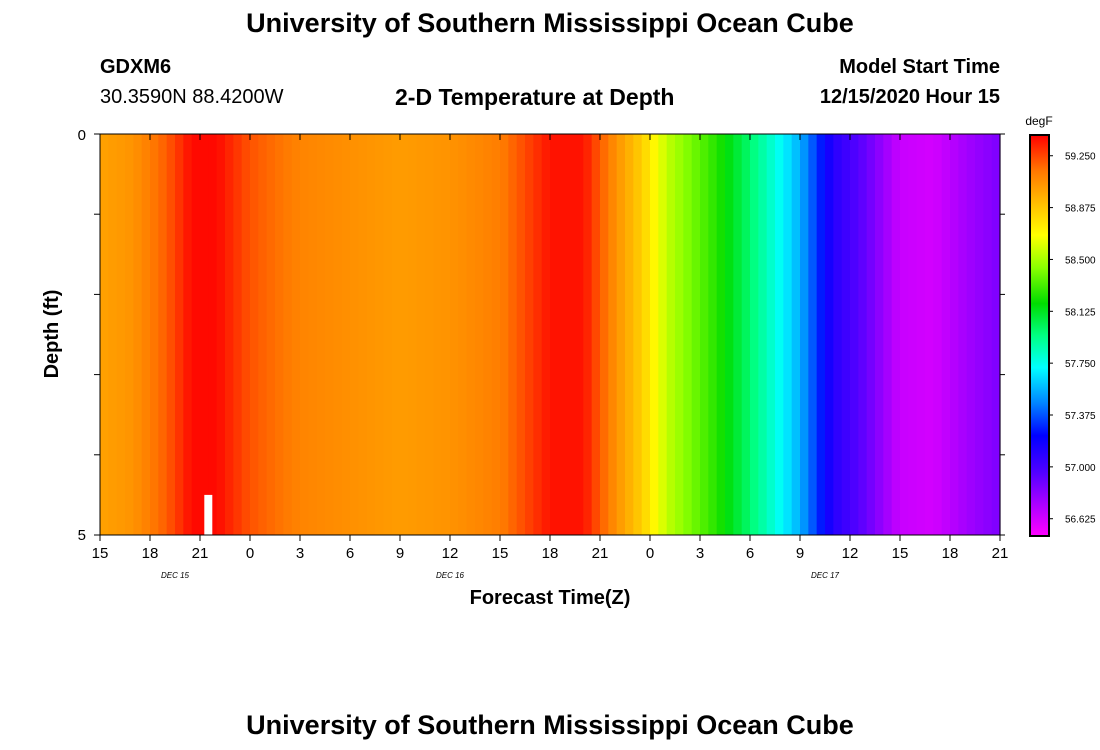 The height and width of the screenshot is (750, 1100). What do you see at coordinates (350, 553) in the screenshot?
I see `x-tick-label: 6` at bounding box center [350, 553].